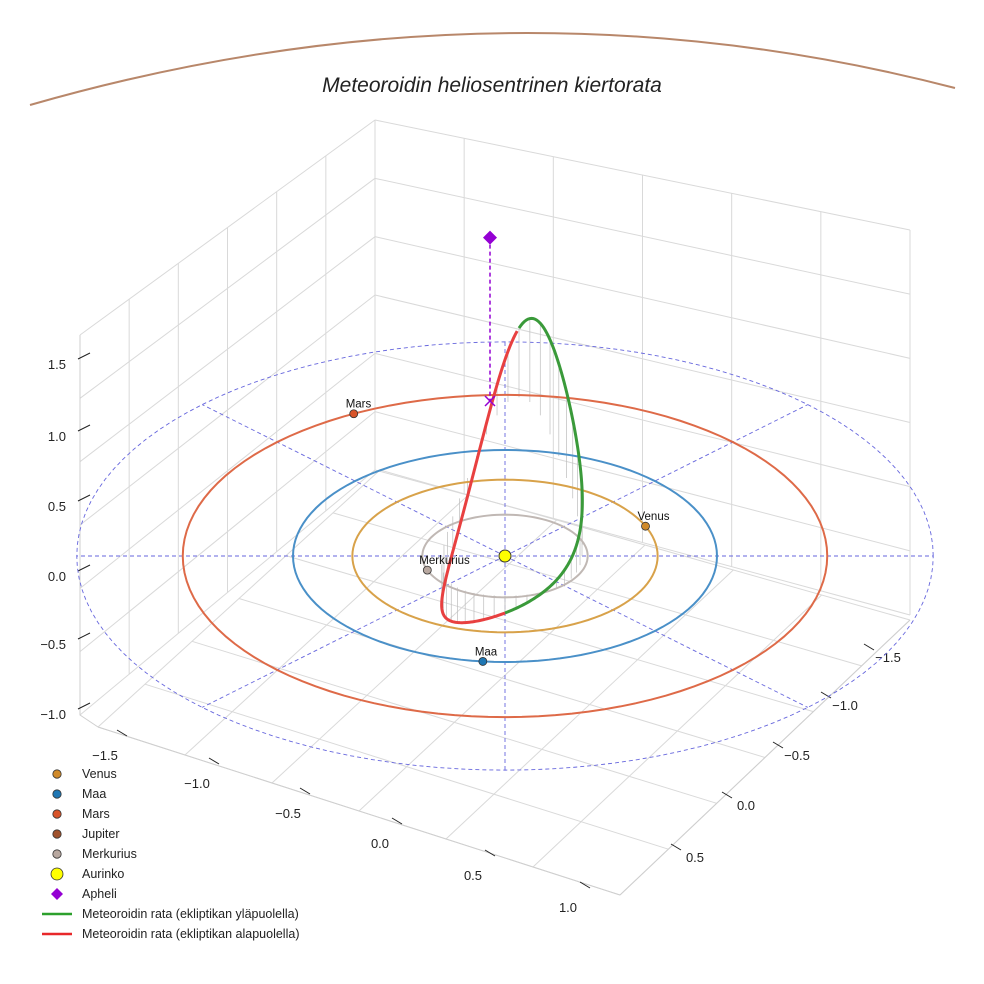  I want to click on y-tick-label: −1.5, so click(888, 657).